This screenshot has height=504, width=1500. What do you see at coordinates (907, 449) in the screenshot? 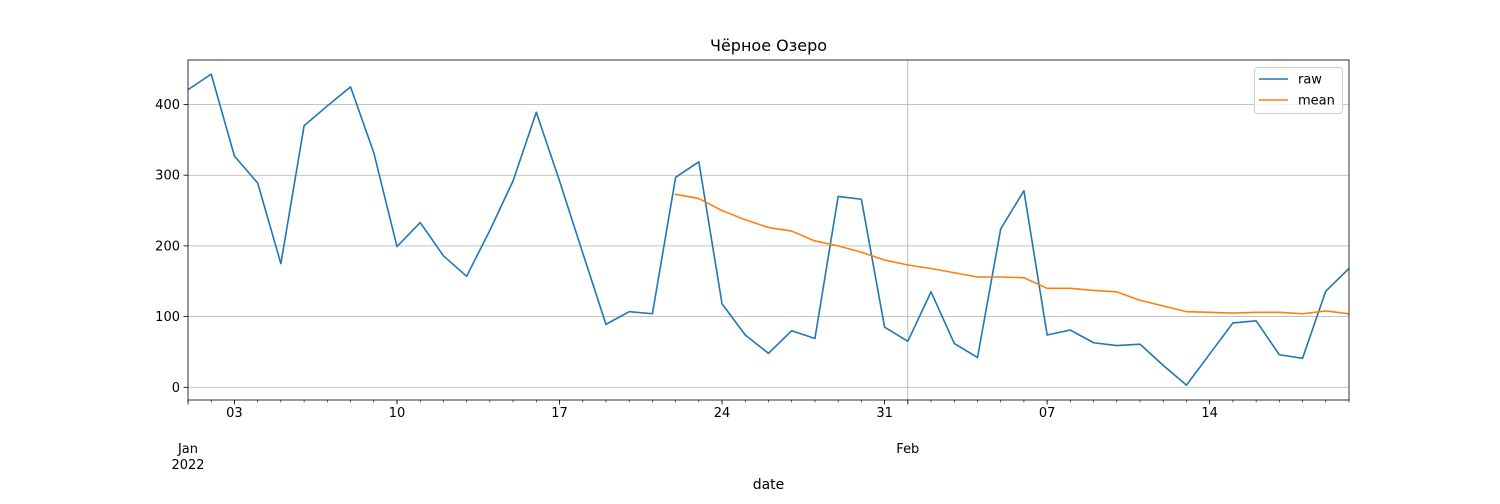
I see `x-month-label: Feb` at bounding box center [907, 449].